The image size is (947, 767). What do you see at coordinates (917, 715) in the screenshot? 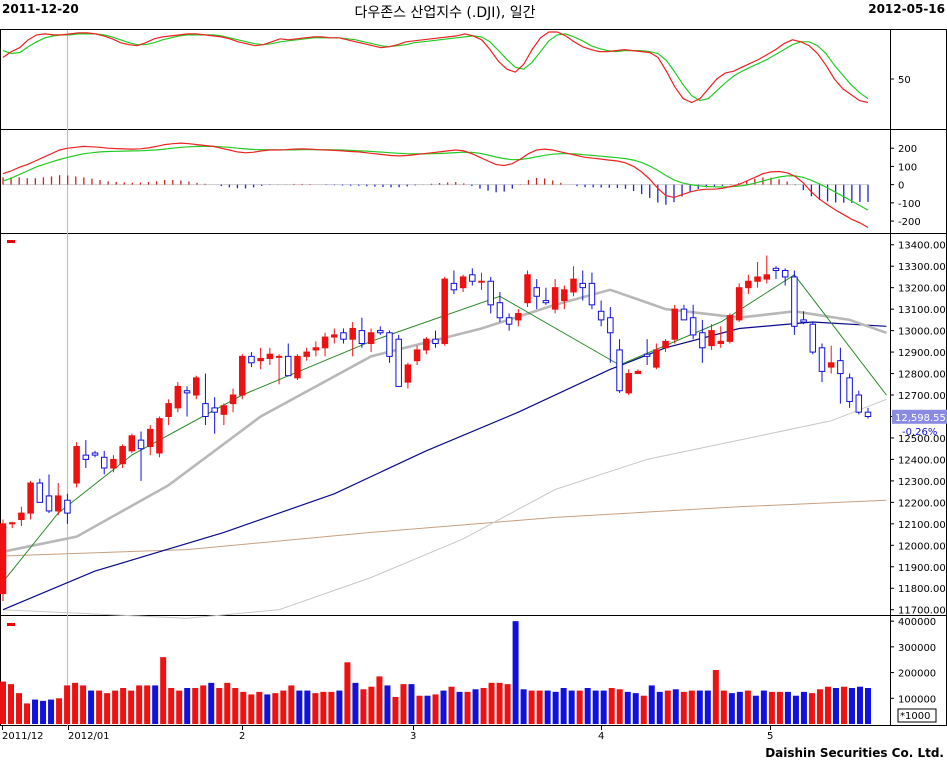
I see `volume-unit-box` at bounding box center [917, 715].